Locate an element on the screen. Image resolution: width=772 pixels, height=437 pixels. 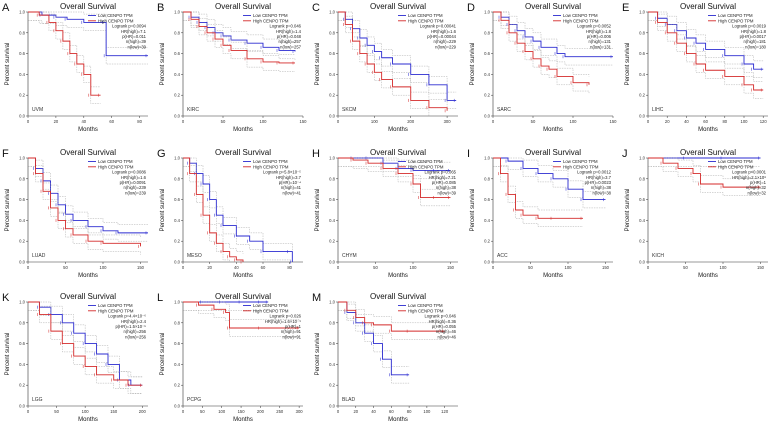
panel-label: L is located at coordinates (160, 298).